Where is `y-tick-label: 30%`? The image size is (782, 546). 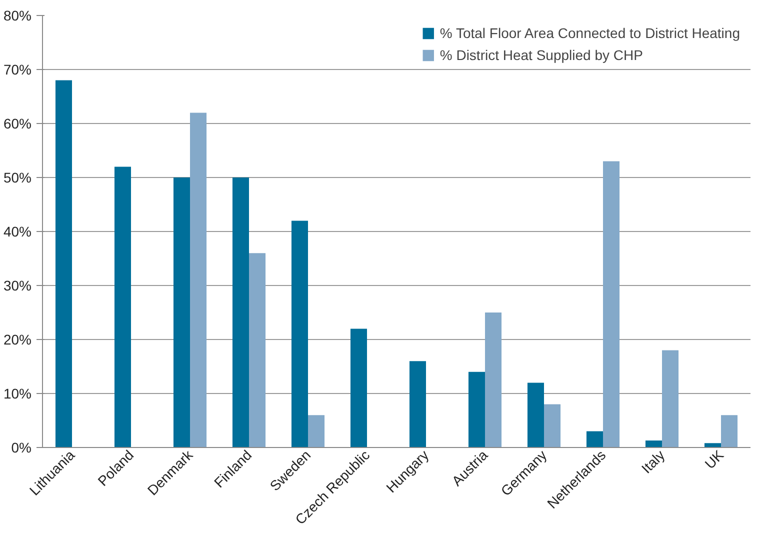
y-tick-label: 30% is located at coordinates (17, 286).